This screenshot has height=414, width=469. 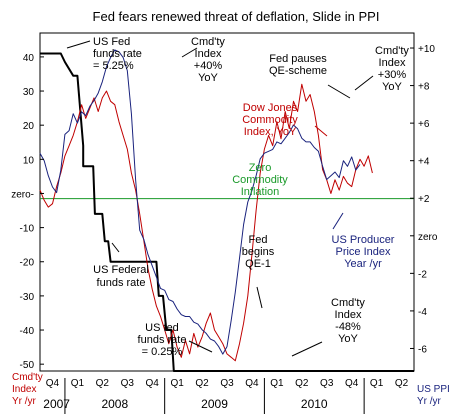 What do you see at coordinates (392, 75) in the screenshot?
I see `annotation-line: +30%` at bounding box center [392, 75].